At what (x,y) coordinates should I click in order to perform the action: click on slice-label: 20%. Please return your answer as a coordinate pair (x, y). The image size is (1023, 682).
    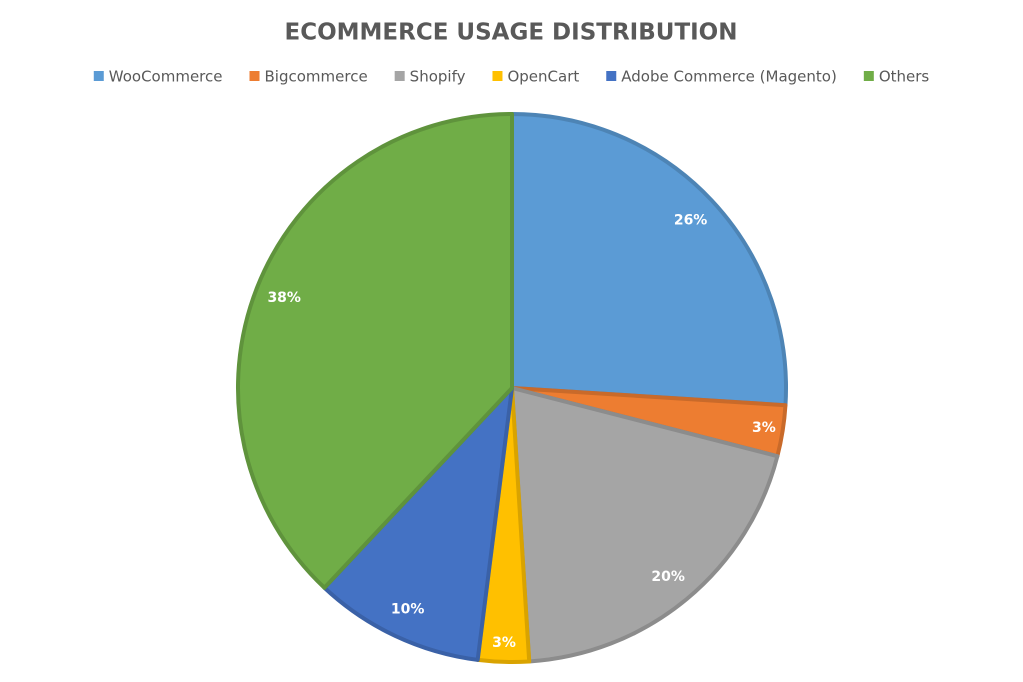
    Looking at the image, I should click on (668, 577).